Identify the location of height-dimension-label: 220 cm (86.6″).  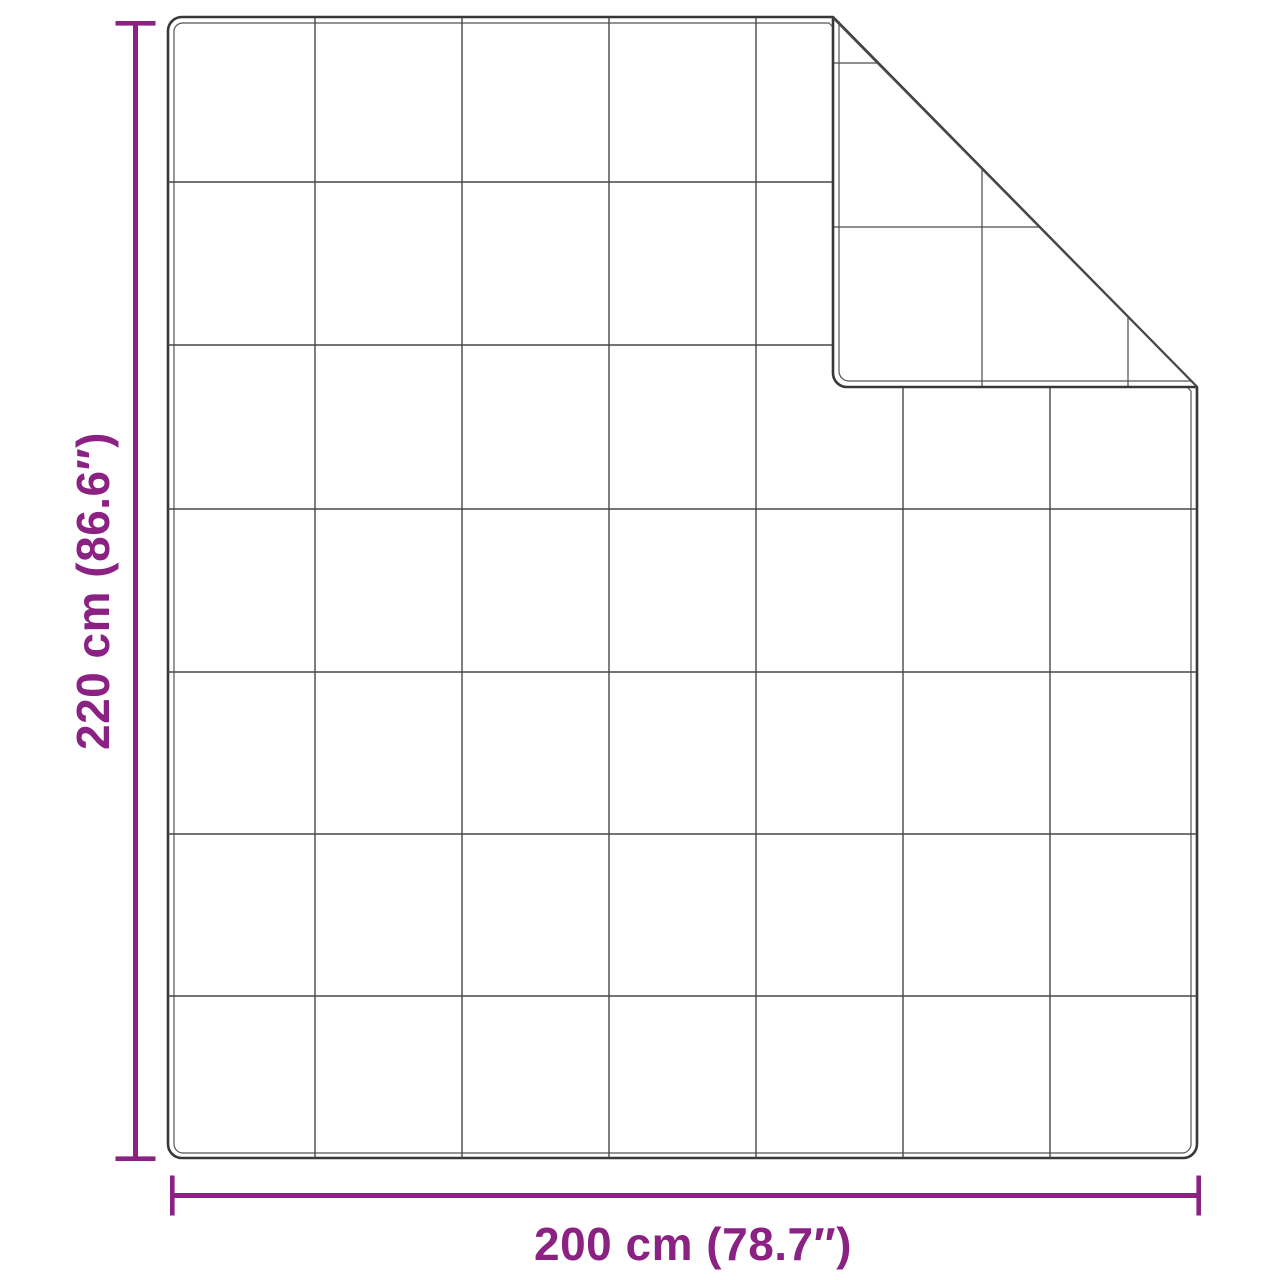
(93, 591).